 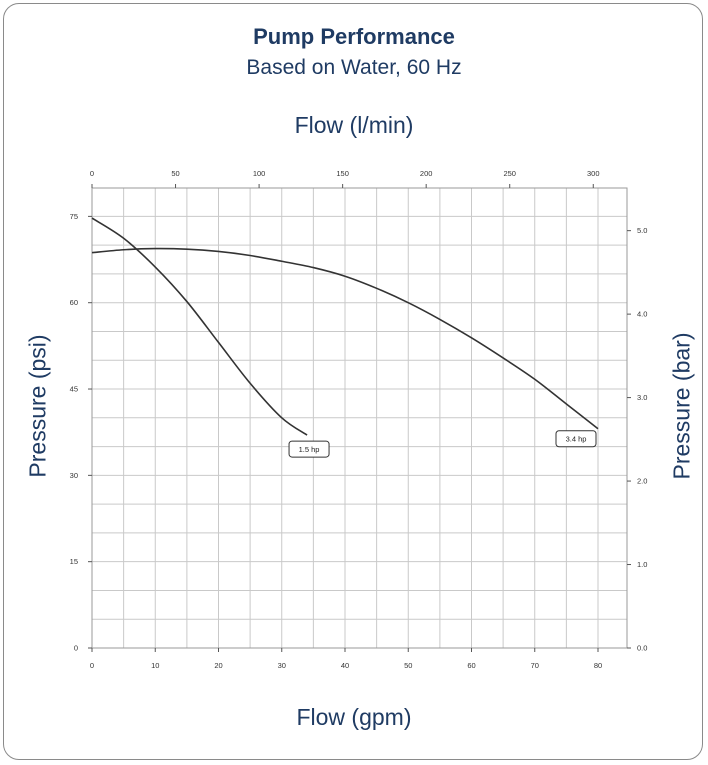 What do you see at coordinates (199, 326) in the screenshot?
I see `curve-1-5-hp` at bounding box center [199, 326].